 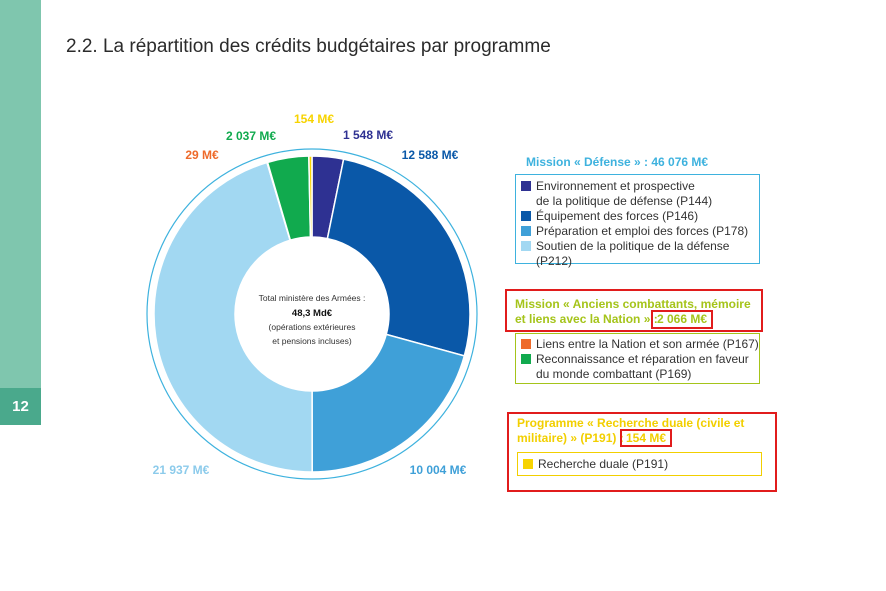 I want to click on slice-label-p212: 21 937 M€, so click(x=181, y=470).